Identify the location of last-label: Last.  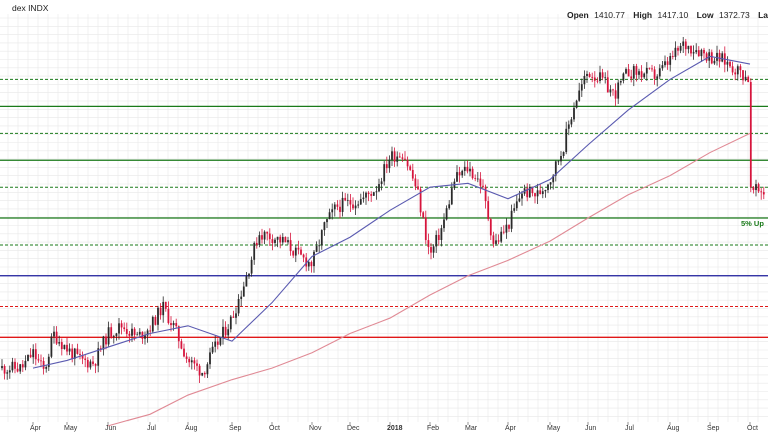
(763, 15).